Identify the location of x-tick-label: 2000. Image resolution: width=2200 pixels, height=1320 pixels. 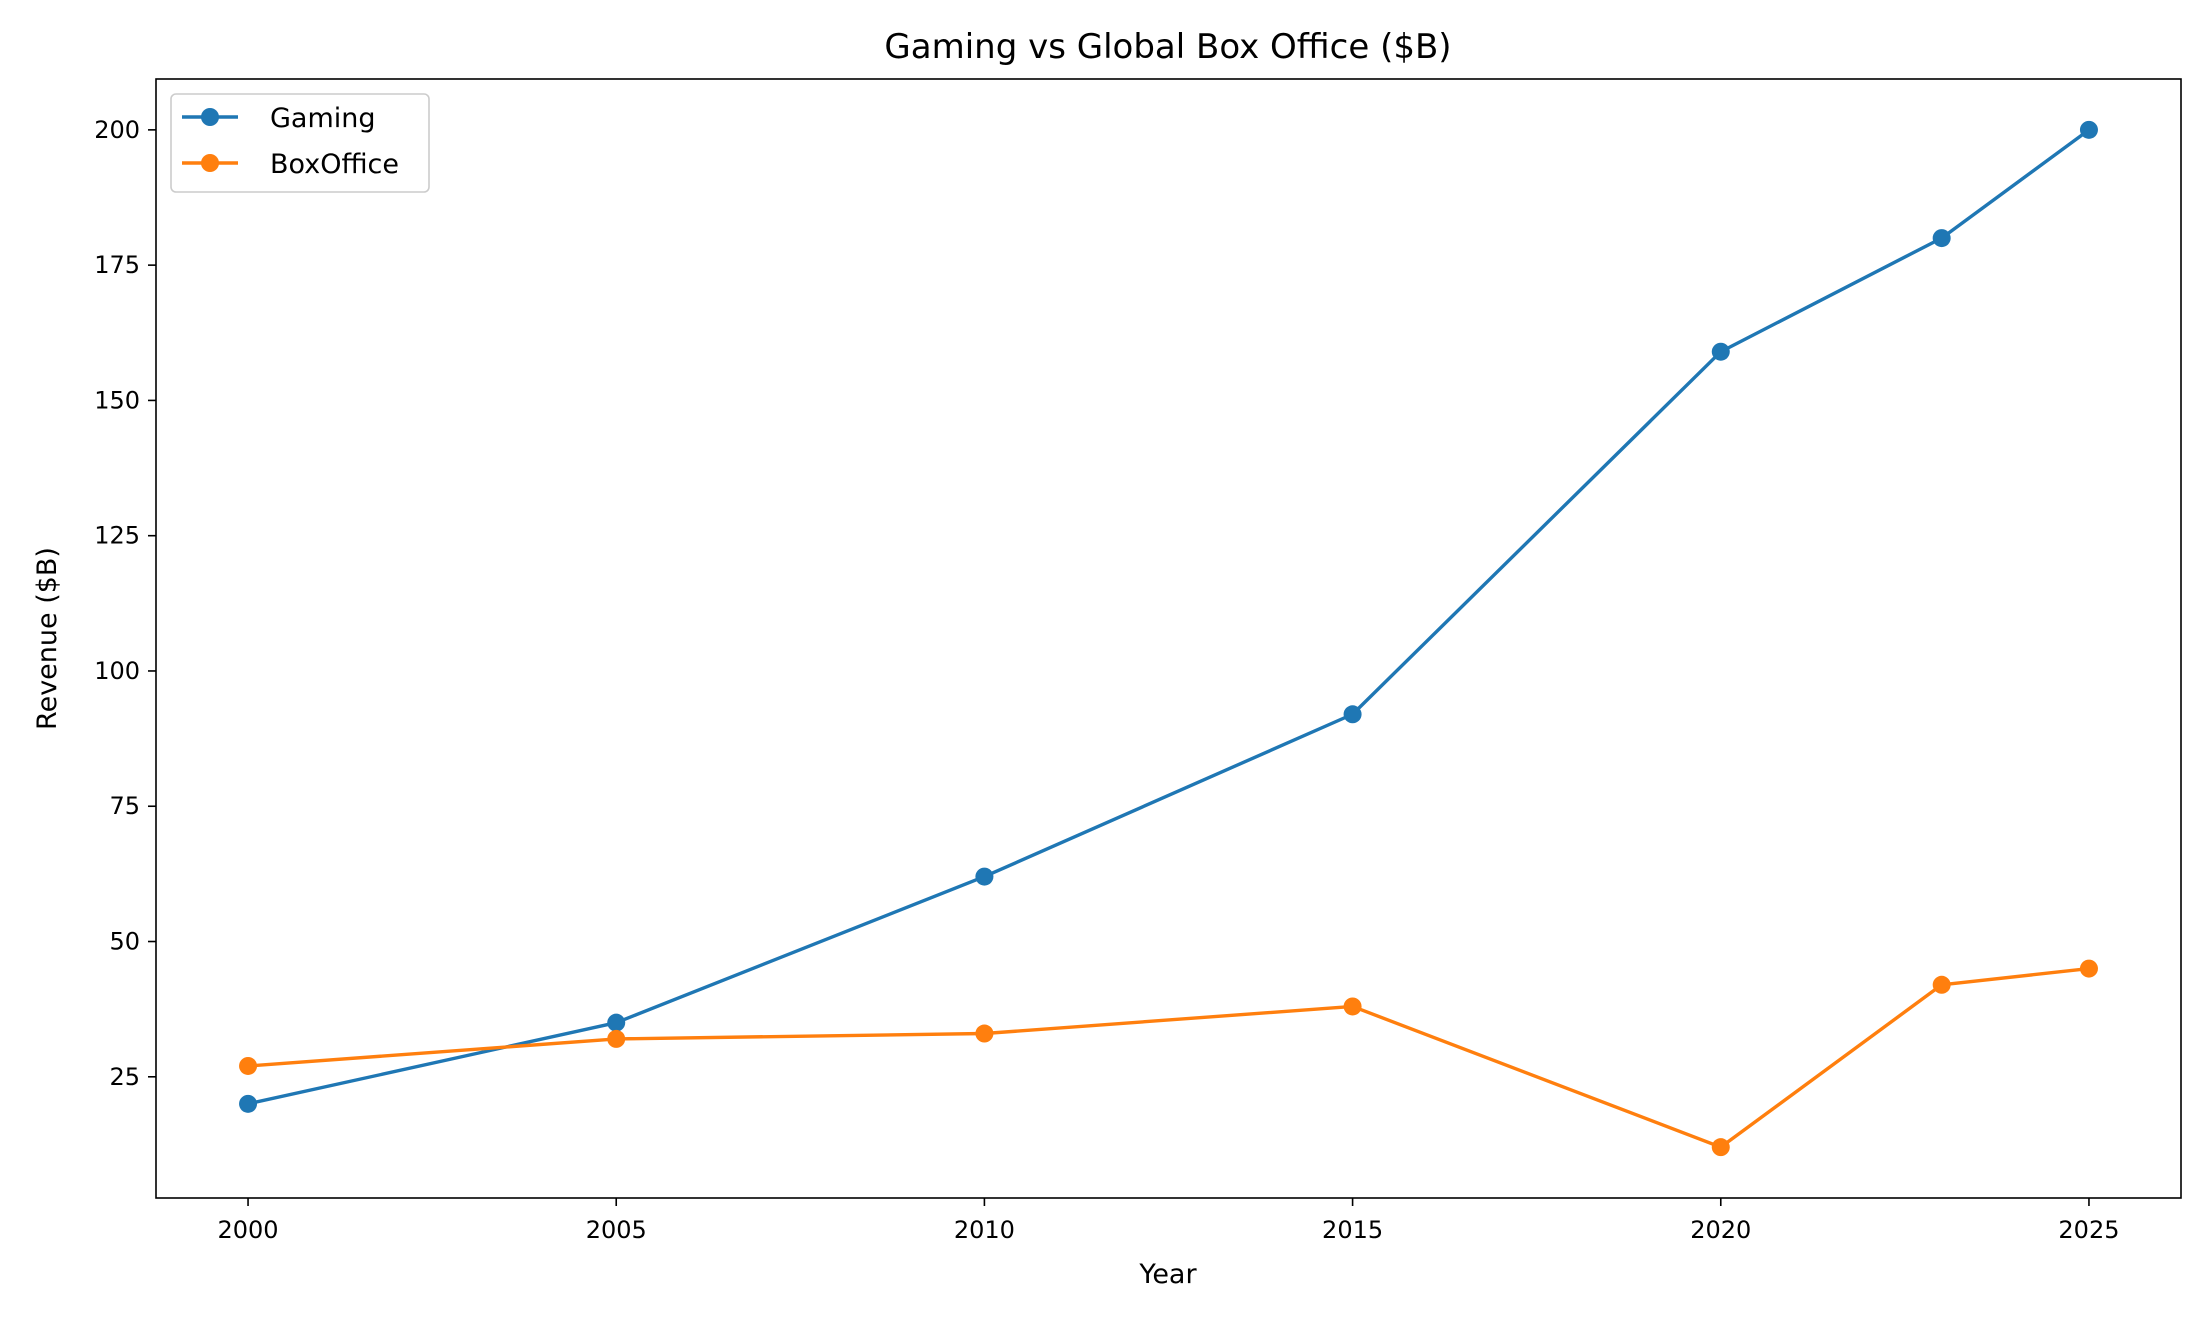
(248, 1230).